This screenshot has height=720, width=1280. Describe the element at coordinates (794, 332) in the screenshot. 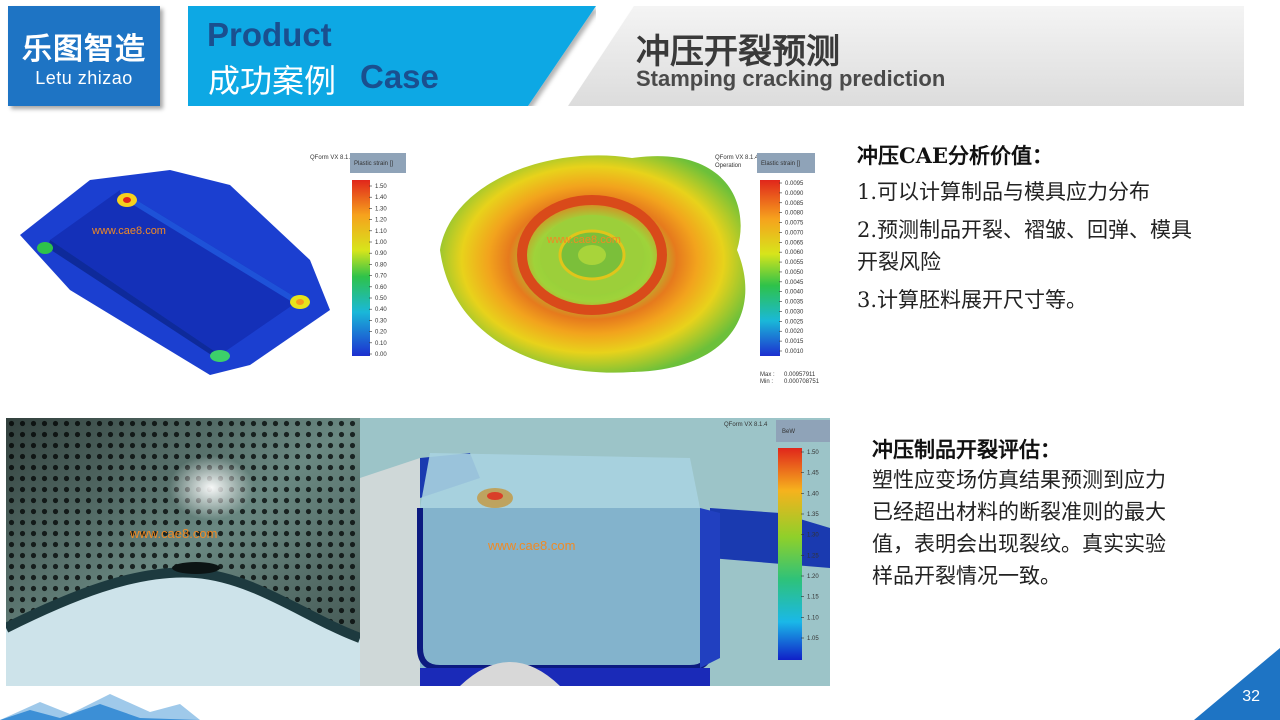

I see `legend-tick-label: 0.0020` at that location.